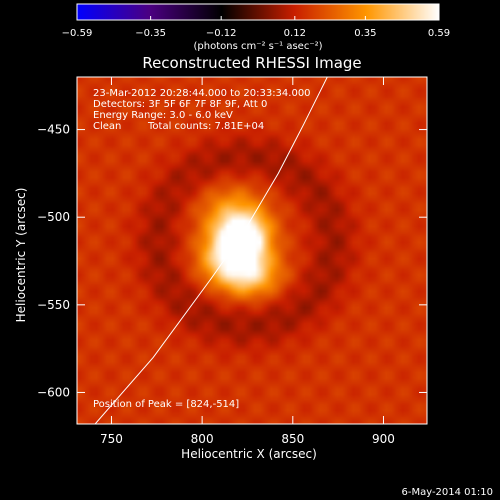 This screenshot has width=500, height=500. Describe the element at coordinates (166, 404) in the screenshot. I see `peak-position-label: Position of Peak = [824,-514]` at that location.